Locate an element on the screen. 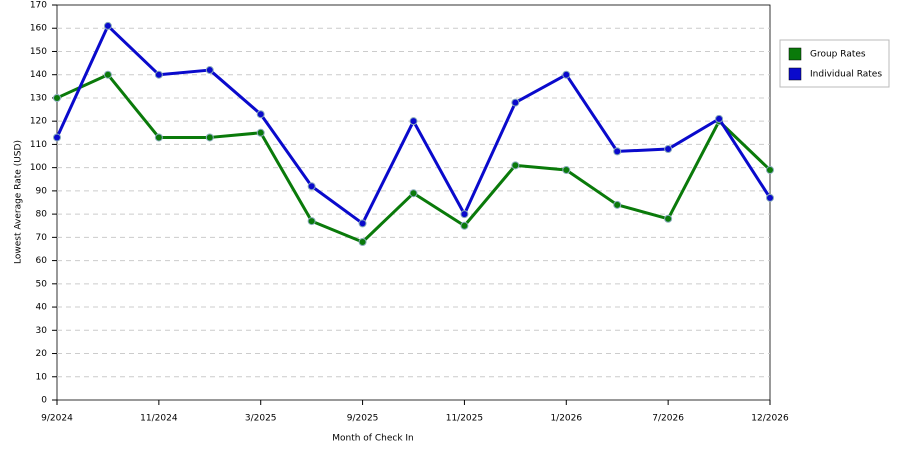 The height and width of the screenshot is (454, 900). x-tick-label: 11/2025 is located at coordinates (464, 419).